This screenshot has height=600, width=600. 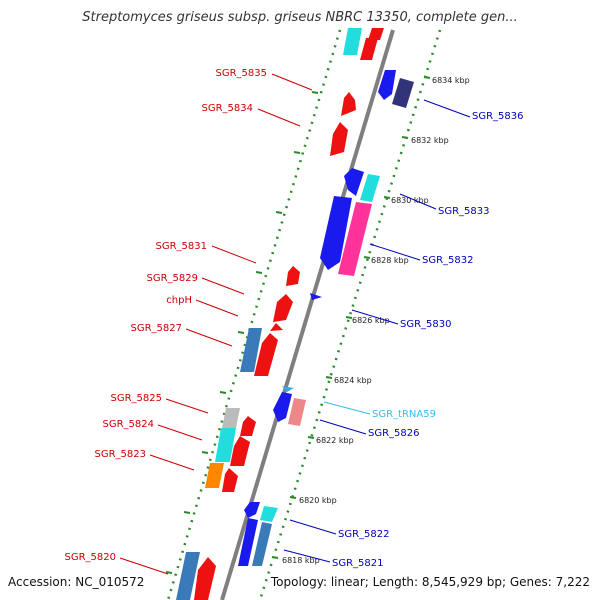 What do you see at coordinates (297, 412) in the screenshot?
I see `gene-sgr-5826-salmon` at bounding box center [297, 412].